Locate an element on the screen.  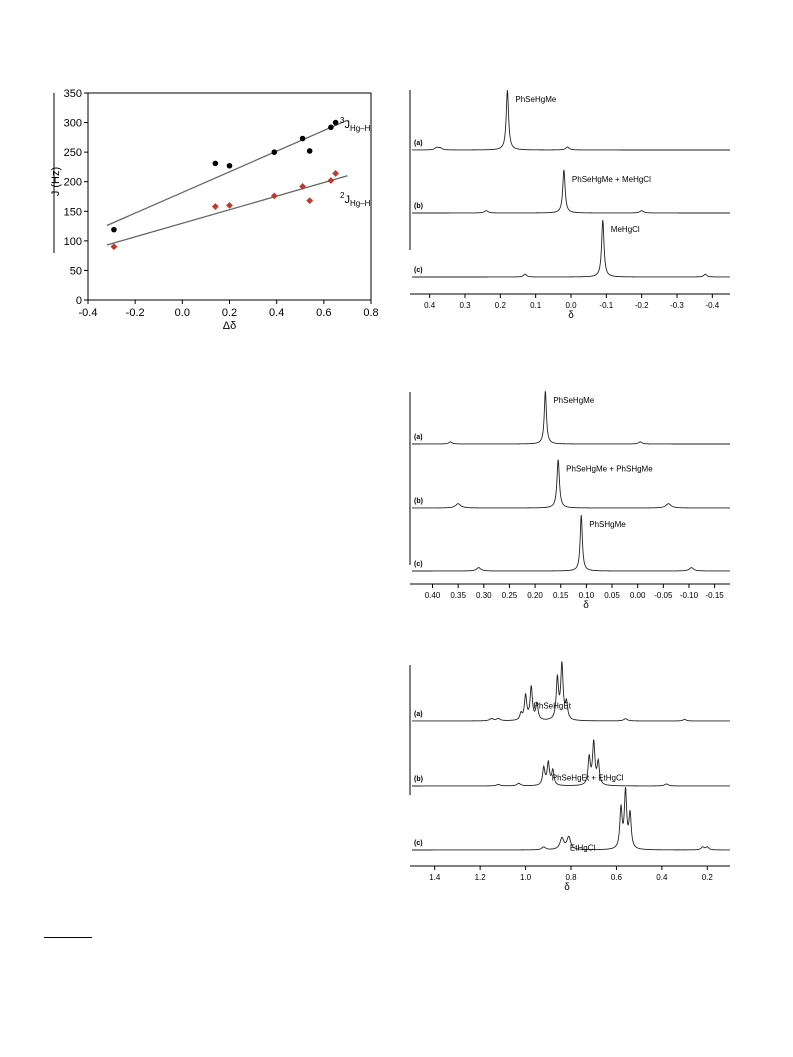
x-tick-label: 0.20 is located at coordinates (535, 595).